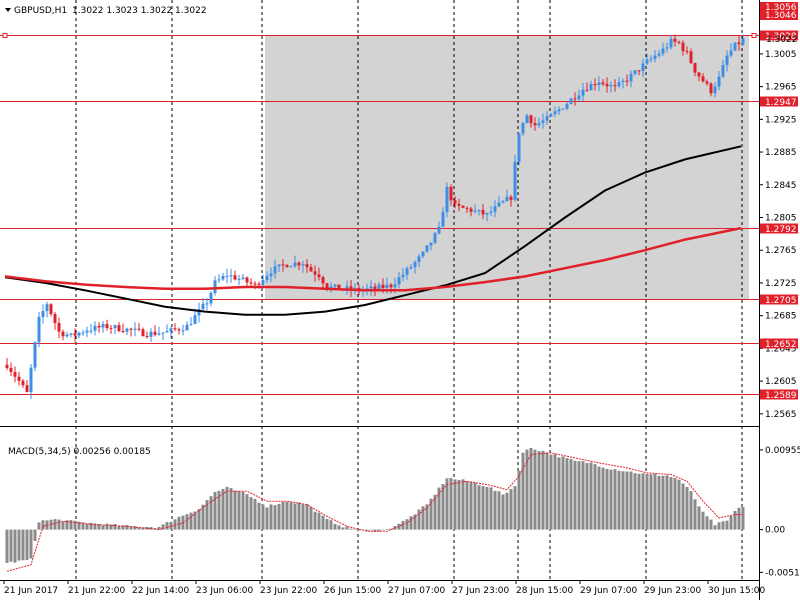  I want to click on price-tick-label-0: 1.3005, so click(781, 55).